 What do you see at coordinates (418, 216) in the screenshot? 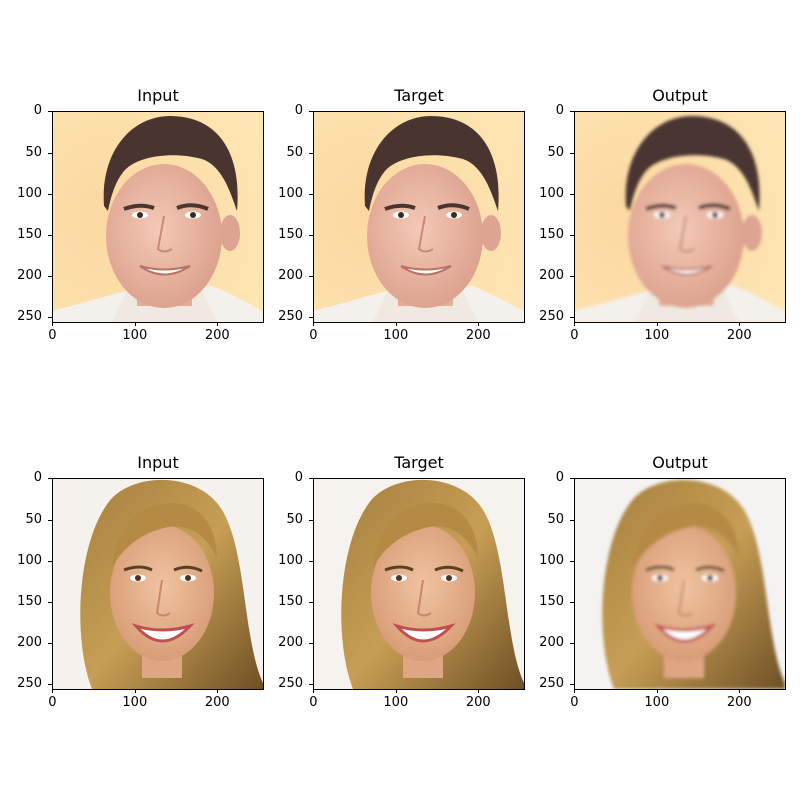
I see `man-portrait-image` at bounding box center [418, 216].